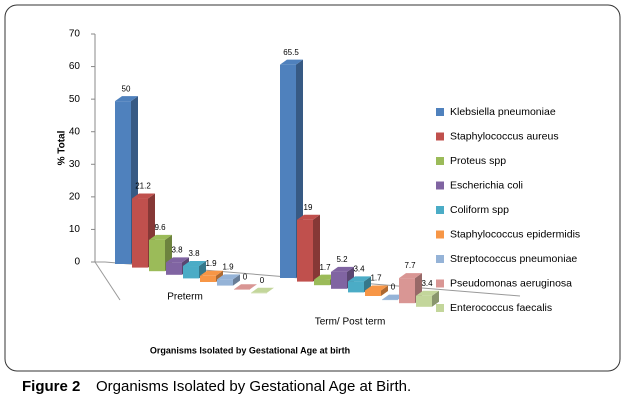 Image resolution: width=629 pixels, height=407 pixels. Describe the element at coordinates (75, 66) in the screenshot. I see `y-tick-label: 60` at that location.